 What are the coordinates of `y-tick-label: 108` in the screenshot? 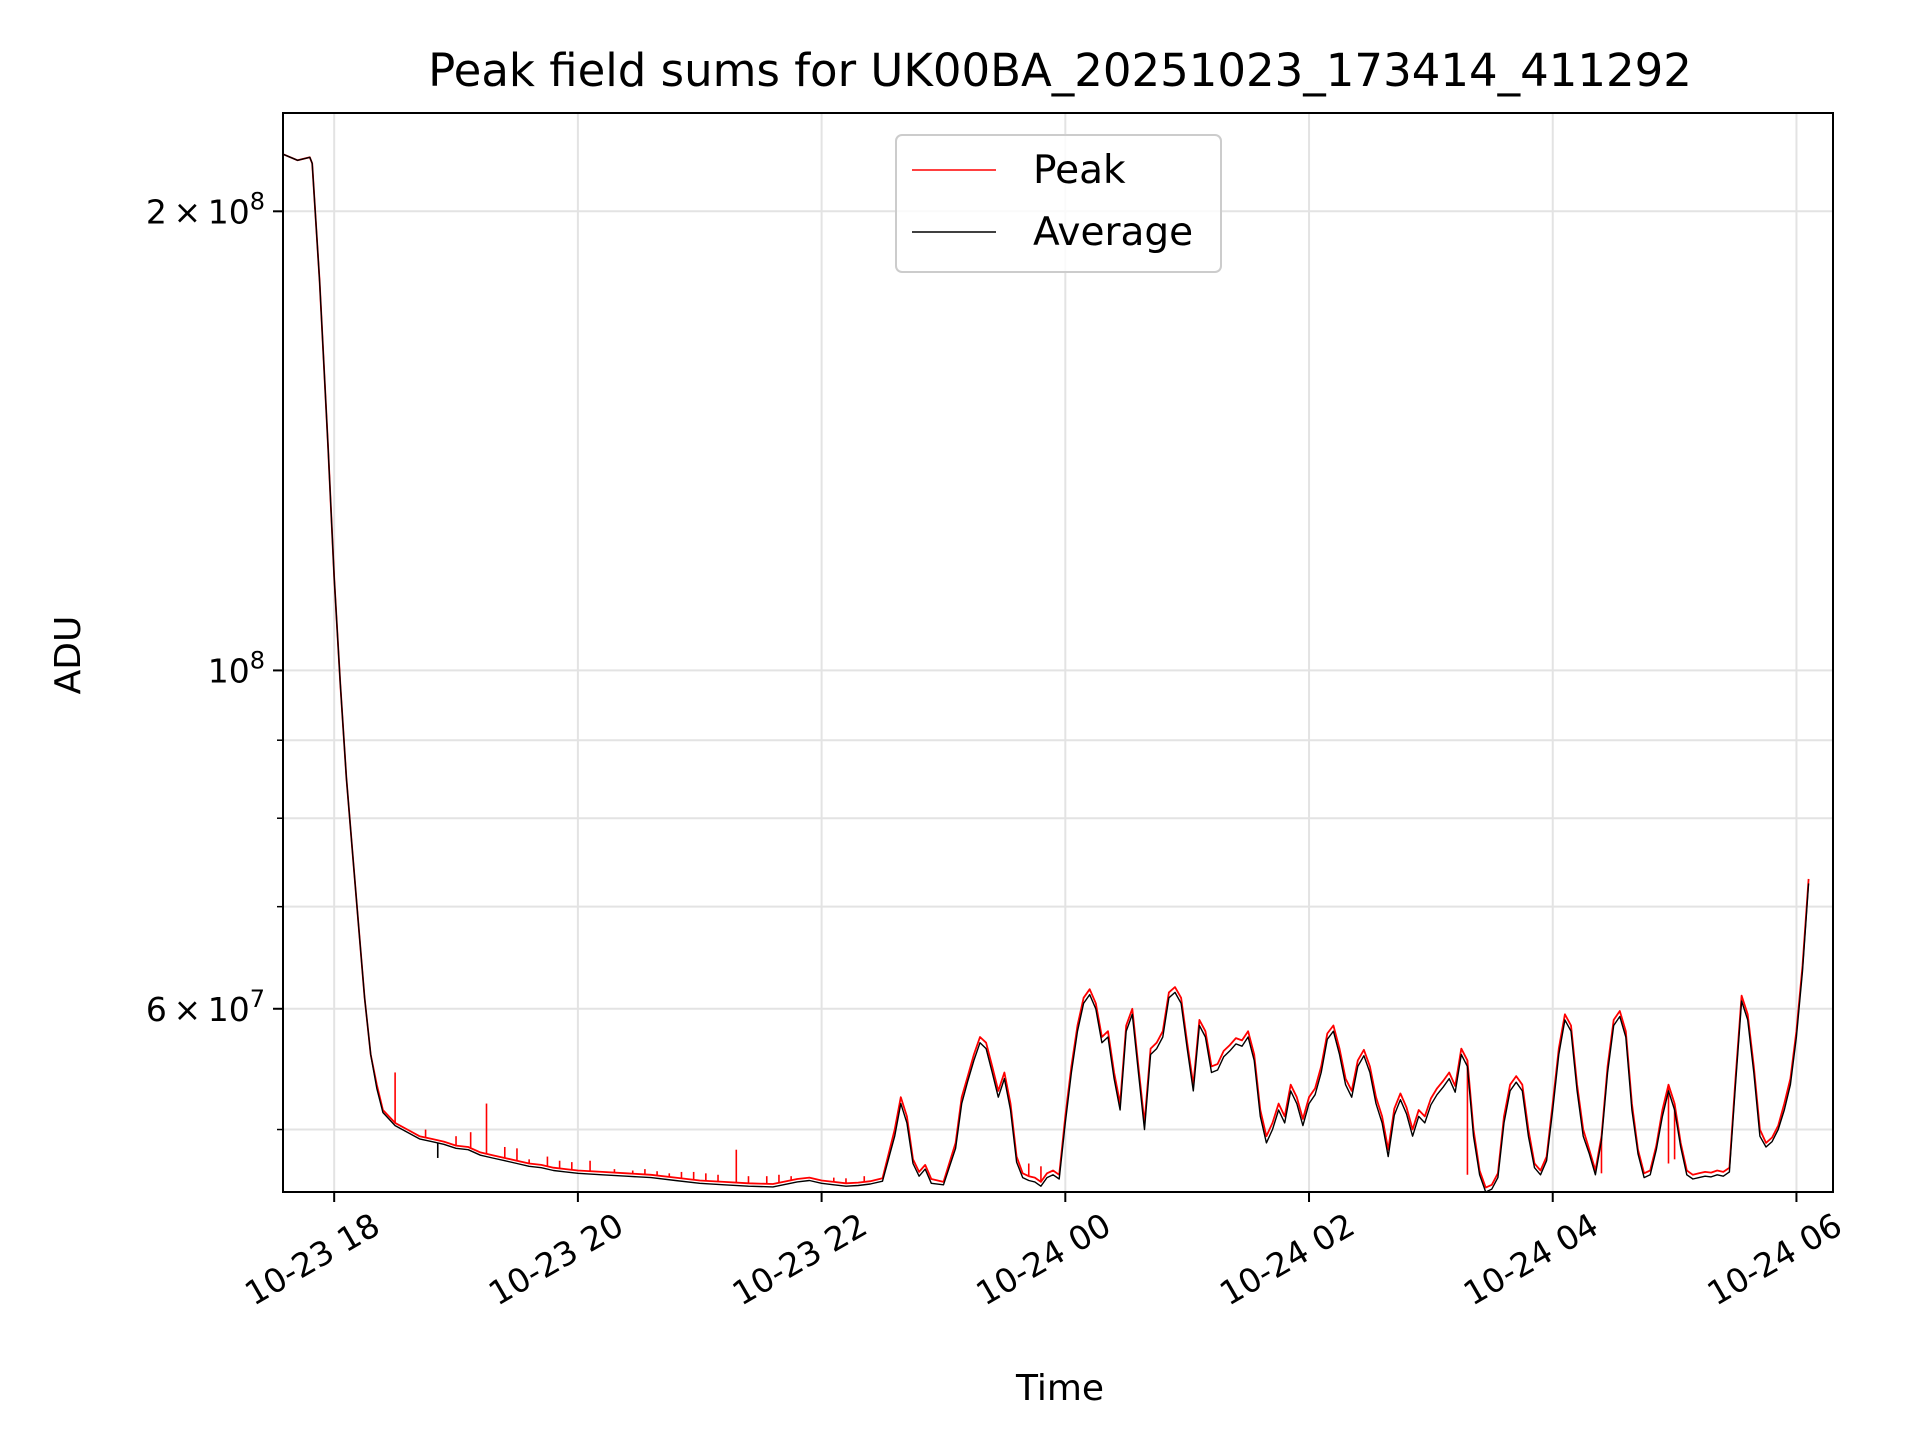 It's located at (236, 668).